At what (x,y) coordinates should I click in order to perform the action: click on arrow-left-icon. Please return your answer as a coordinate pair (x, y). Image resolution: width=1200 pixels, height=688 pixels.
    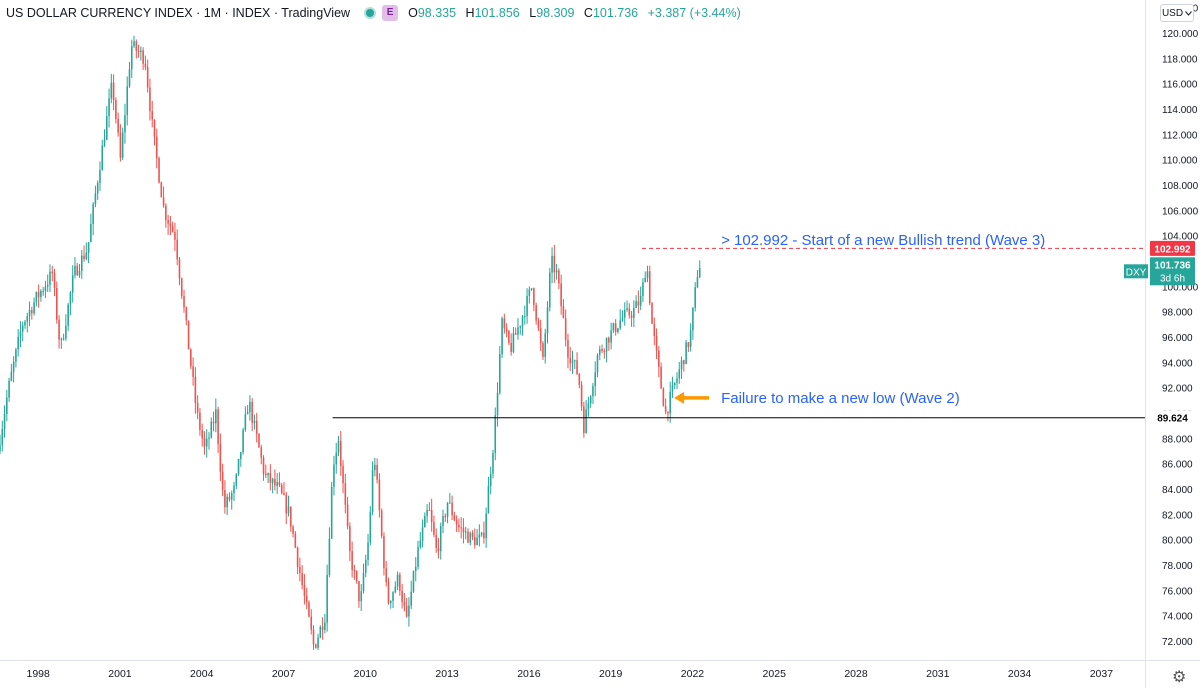
    Looking at the image, I should click on (679, 397).